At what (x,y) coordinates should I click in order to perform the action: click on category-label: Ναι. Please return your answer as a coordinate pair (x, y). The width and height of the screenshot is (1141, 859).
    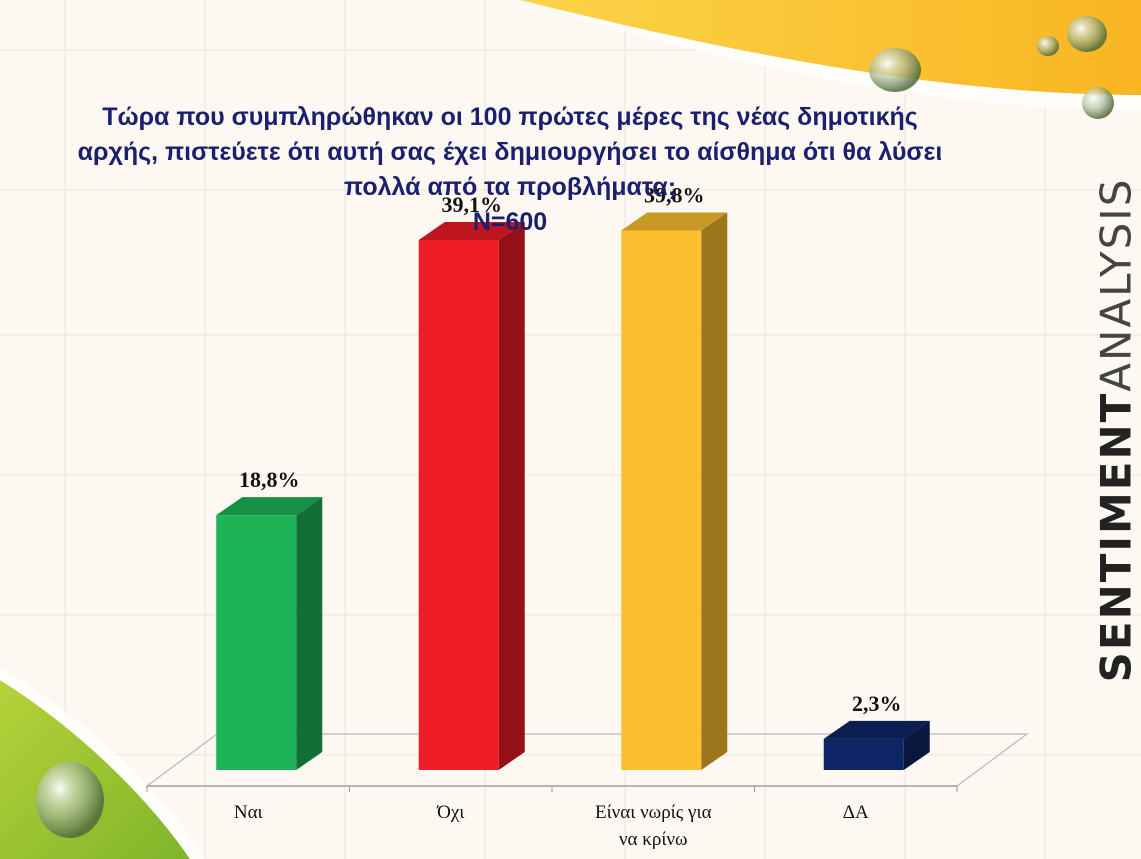
    Looking at the image, I should click on (249, 812).